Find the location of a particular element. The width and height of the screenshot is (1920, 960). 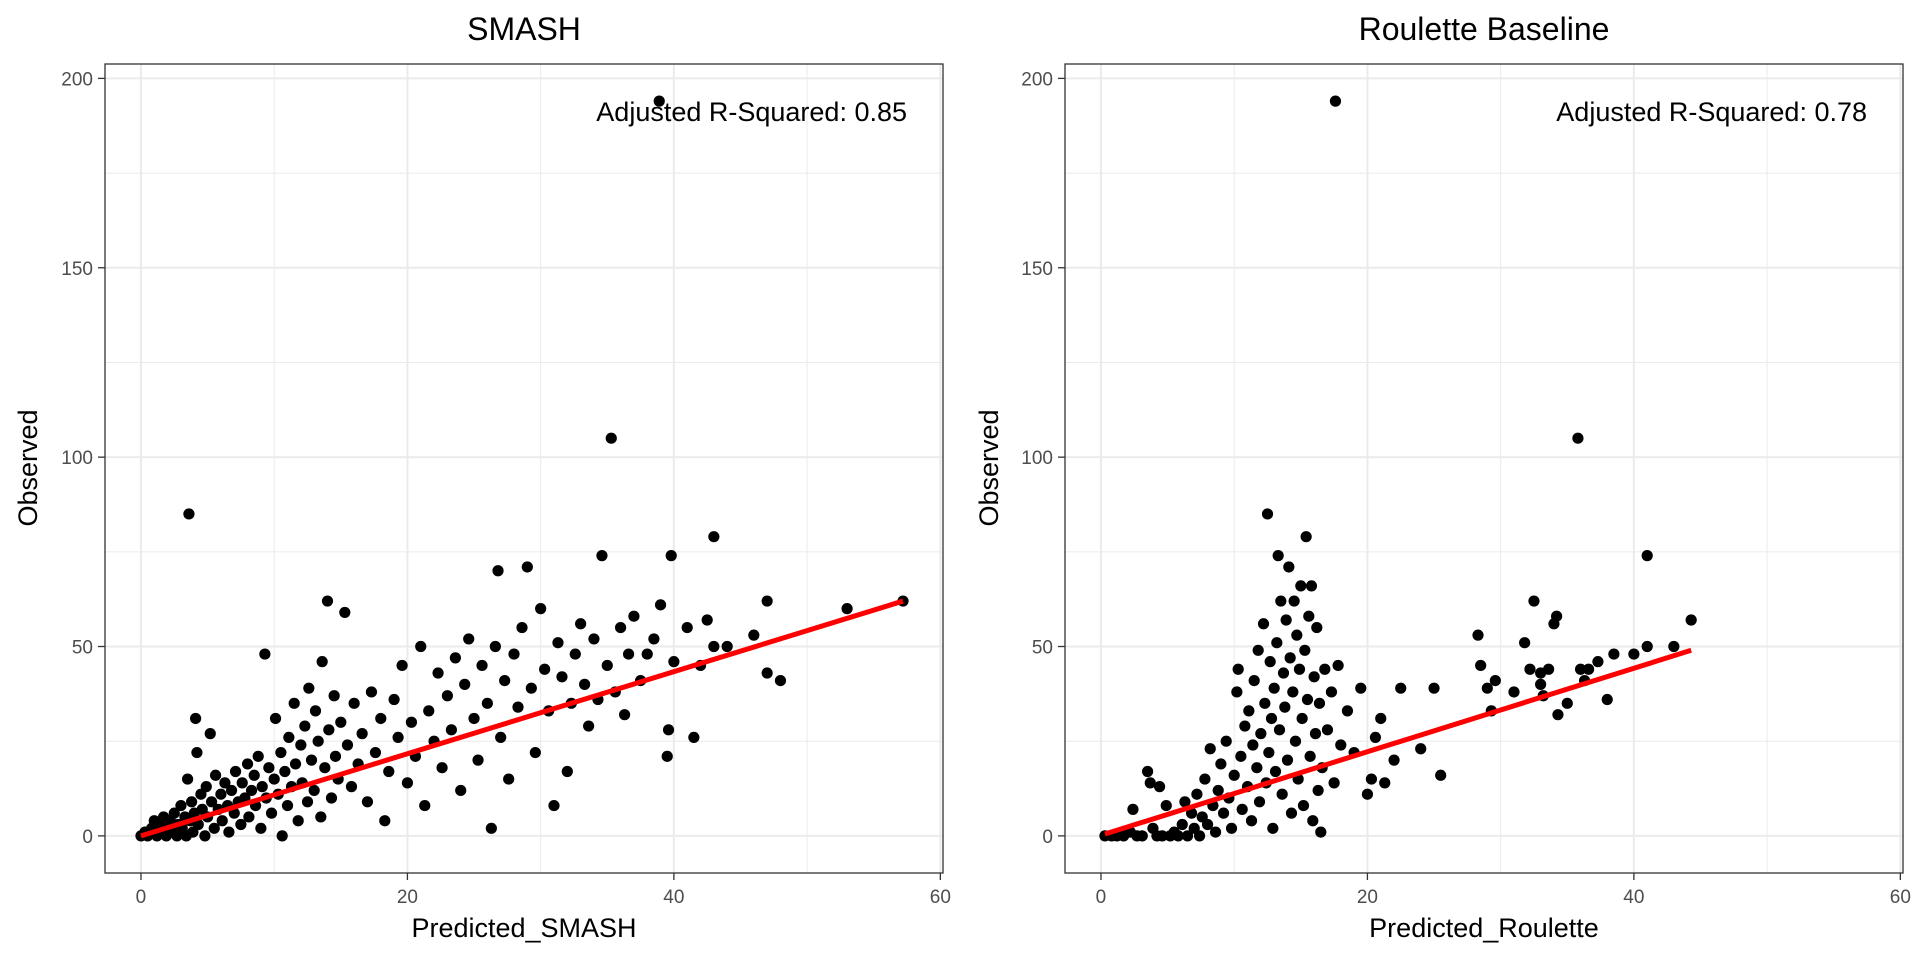

y-tick-label: 150 is located at coordinates (1037, 269).